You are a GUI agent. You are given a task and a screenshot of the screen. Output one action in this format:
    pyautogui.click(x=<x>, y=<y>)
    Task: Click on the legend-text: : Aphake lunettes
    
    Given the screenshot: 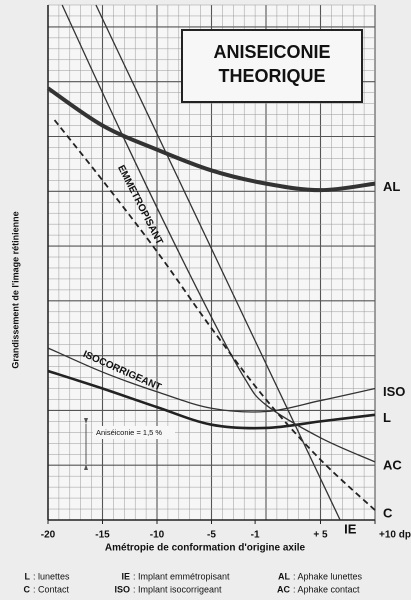 What is the action you would take?
    pyautogui.click(x=328, y=576)
    